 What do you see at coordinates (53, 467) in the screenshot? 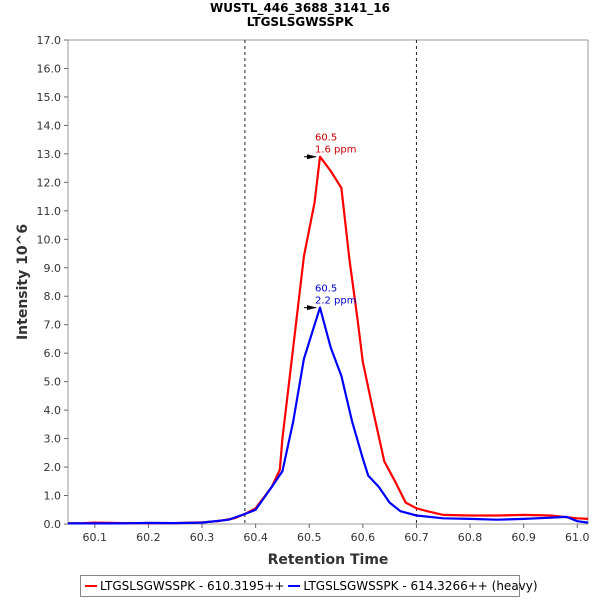
I see `y-tick-label: 2.0` at bounding box center [53, 467].